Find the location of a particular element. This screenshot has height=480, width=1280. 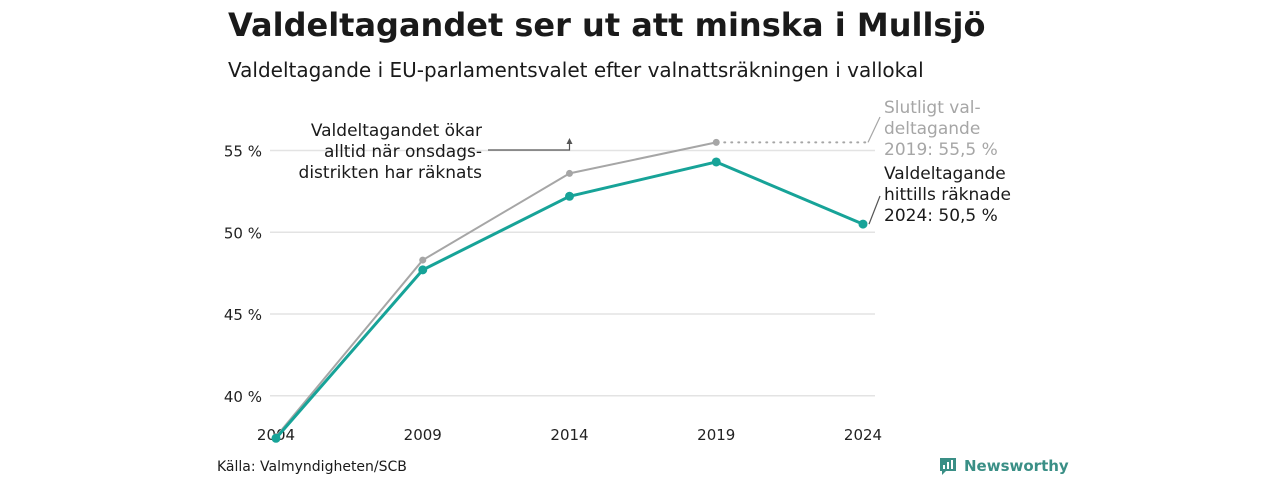

final-turnout-label: 2019: 55,5 % is located at coordinates (941, 150).